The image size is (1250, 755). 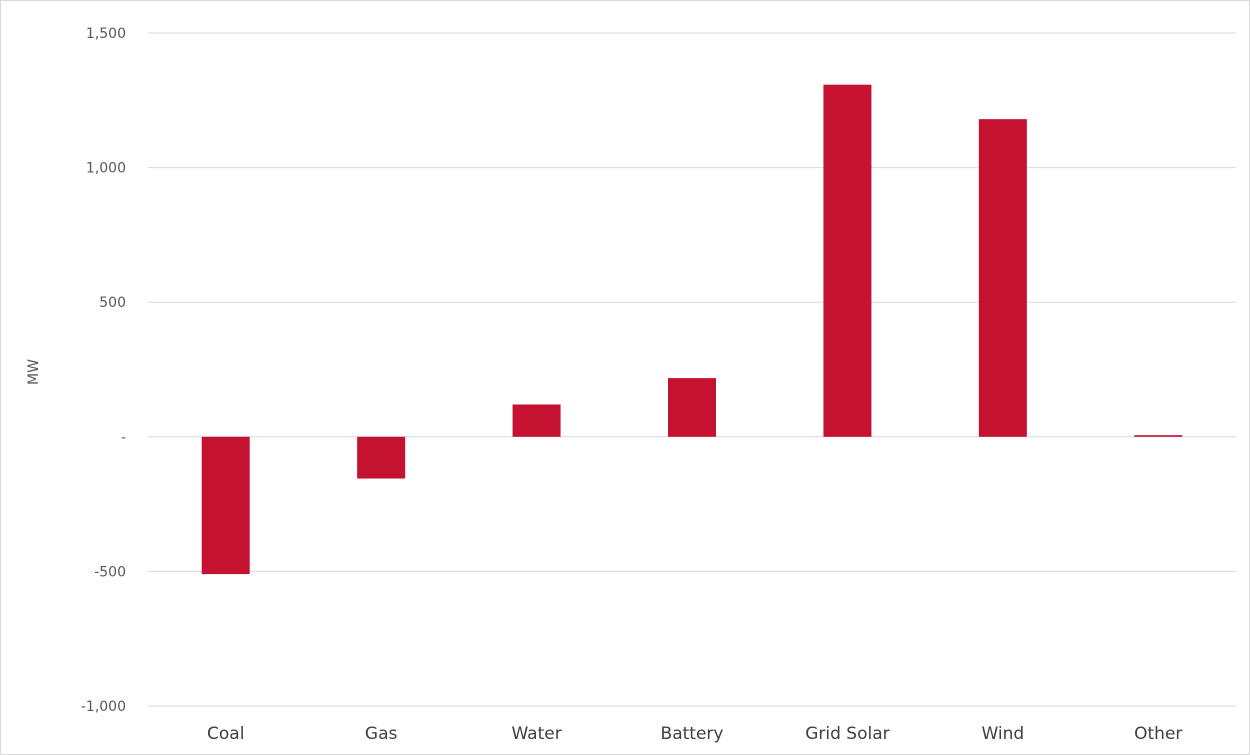 What do you see at coordinates (381, 734) in the screenshot?
I see `x-category-label: Gas` at bounding box center [381, 734].